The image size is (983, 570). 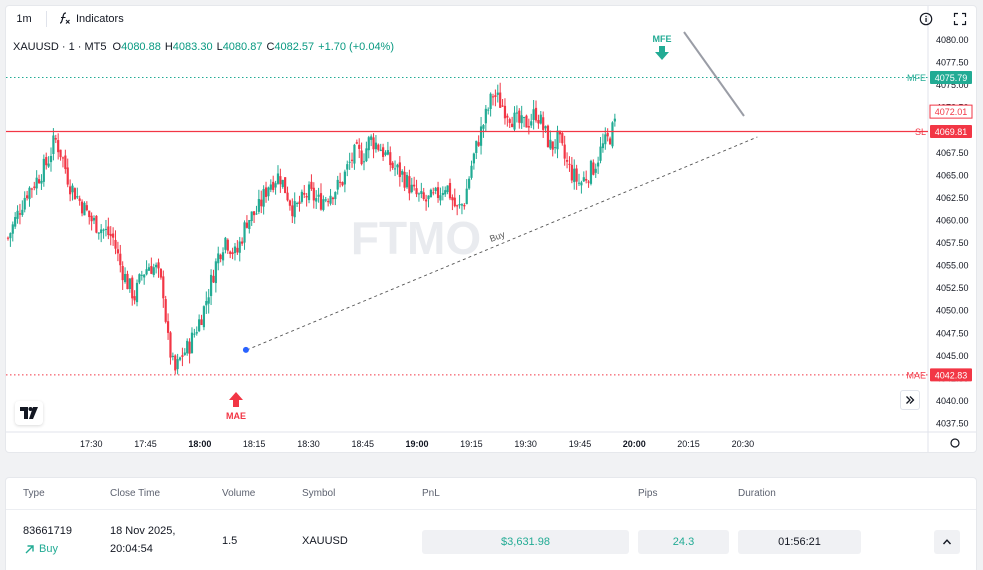 What do you see at coordinates (952, 153) in the screenshot?
I see `price-tick-label: 4067.50` at bounding box center [952, 153].